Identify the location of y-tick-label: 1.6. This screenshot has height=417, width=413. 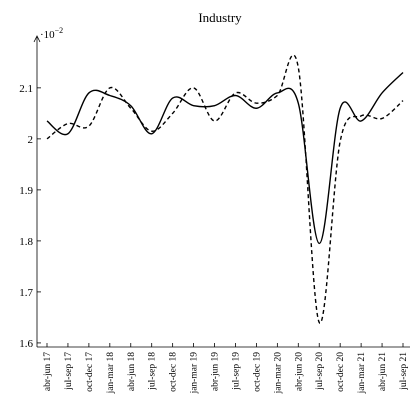
(26, 344).